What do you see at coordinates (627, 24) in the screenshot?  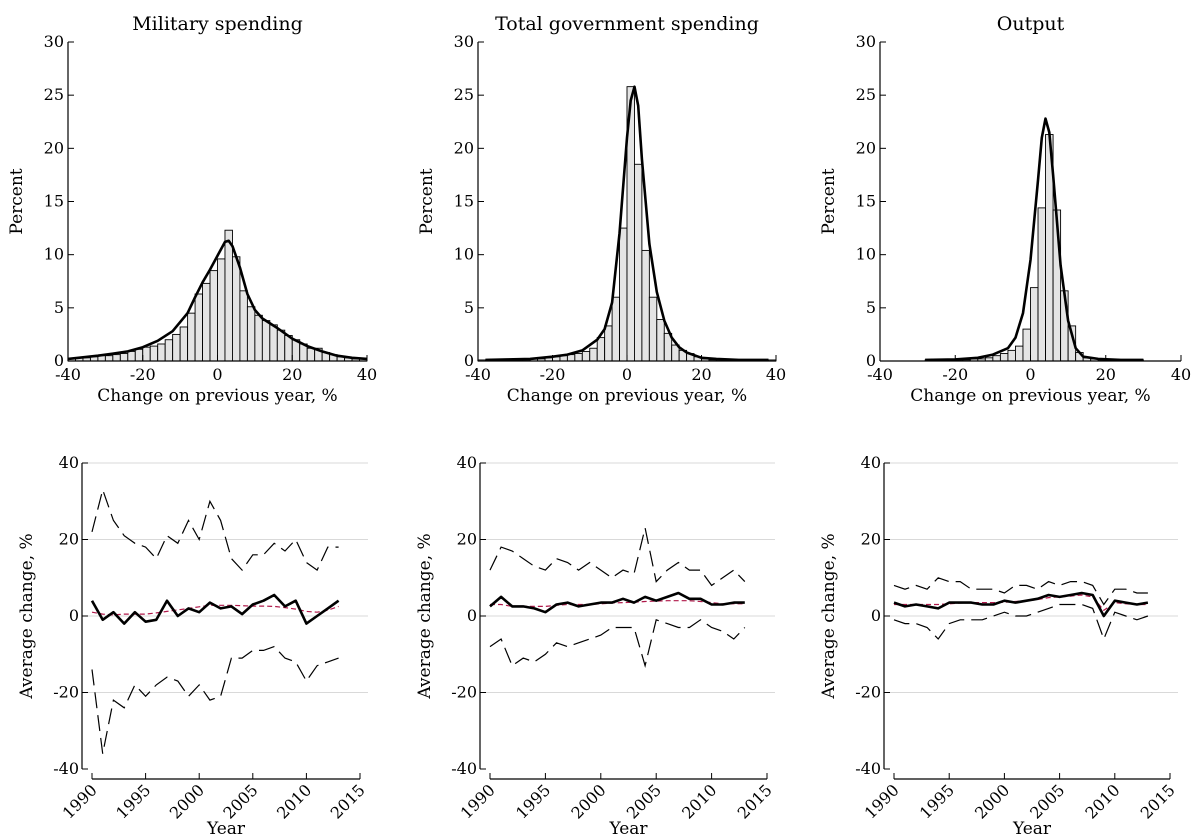 I see `chart-title: Total government spending` at bounding box center [627, 24].